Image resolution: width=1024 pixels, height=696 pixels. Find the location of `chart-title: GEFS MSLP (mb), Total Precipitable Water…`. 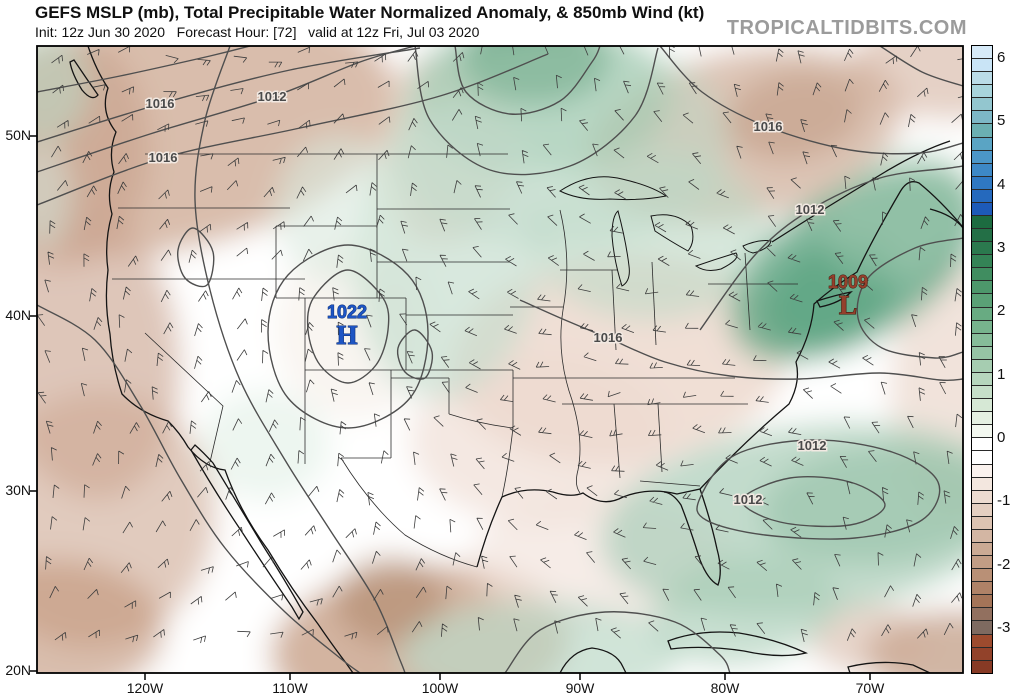

chart-title: GEFS MSLP (mb), Total Precipitable Water… is located at coordinates (370, 12).